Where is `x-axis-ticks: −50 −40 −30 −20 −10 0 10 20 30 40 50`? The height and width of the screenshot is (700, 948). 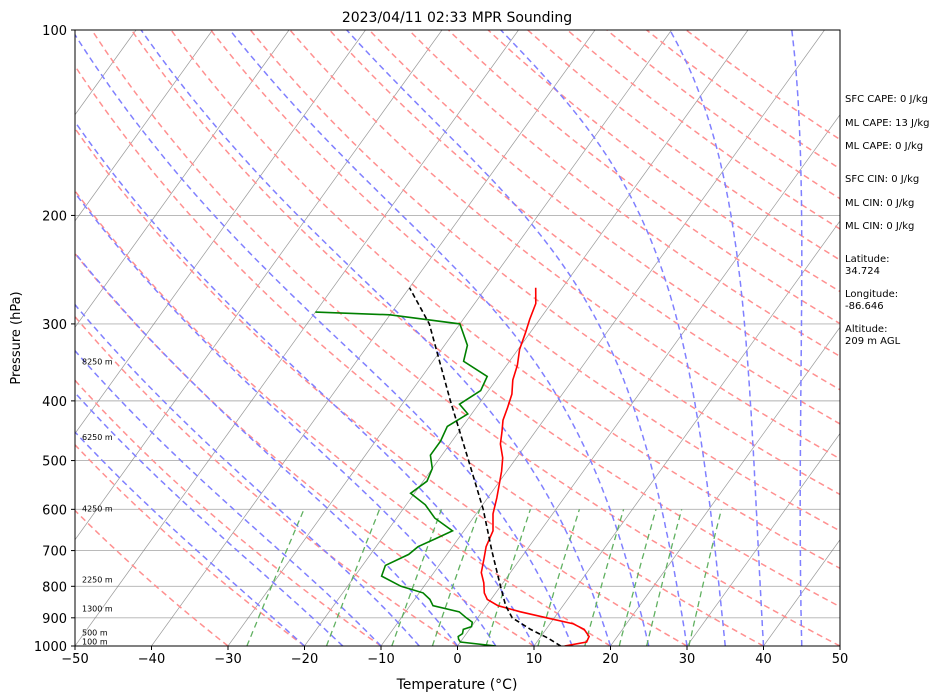
x-axis-ticks: −50 −40 −30 −20 −10 0 10 20 30 40 50 is located at coordinates (454, 656).